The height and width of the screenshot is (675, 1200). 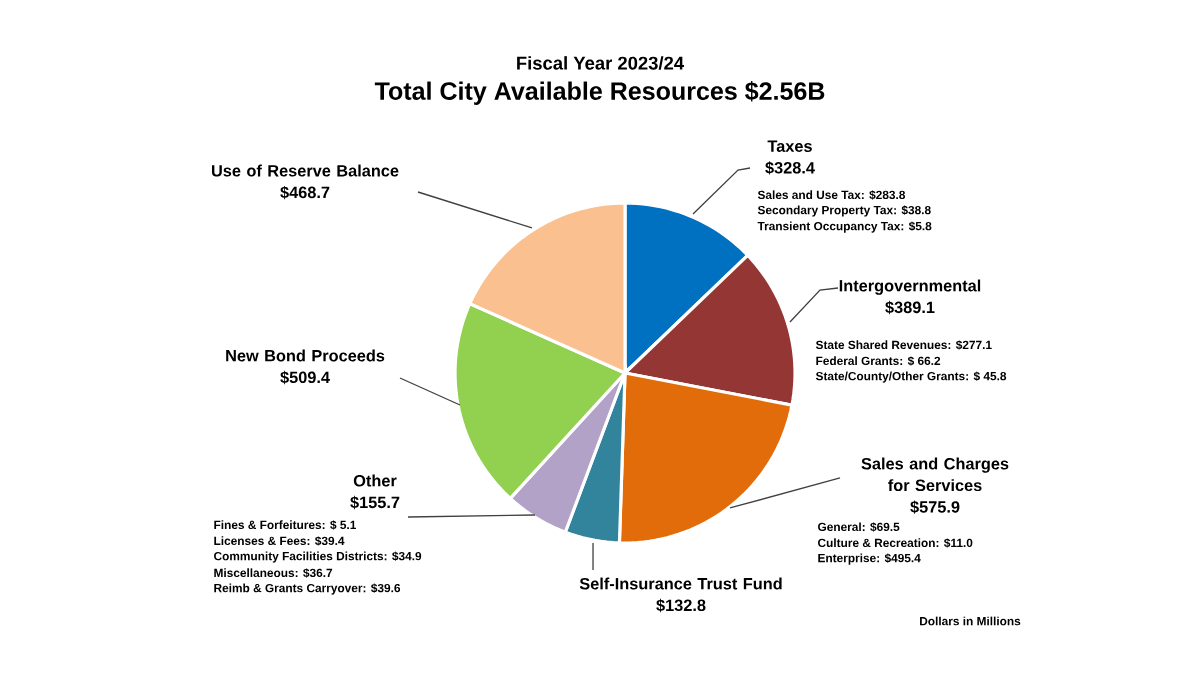 What do you see at coordinates (305, 192) in the screenshot?
I see `data-label: $468.7` at bounding box center [305, 192].